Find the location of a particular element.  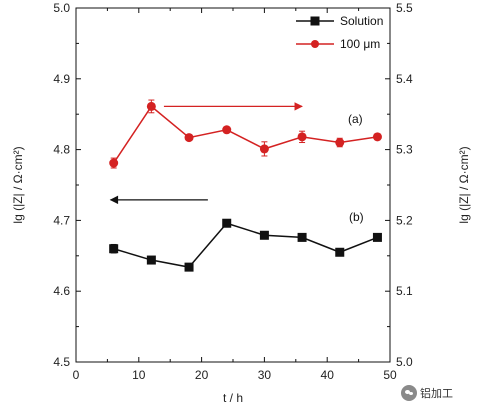

y-right-tick-label: 5.4 is located at coordinates (404, 79).